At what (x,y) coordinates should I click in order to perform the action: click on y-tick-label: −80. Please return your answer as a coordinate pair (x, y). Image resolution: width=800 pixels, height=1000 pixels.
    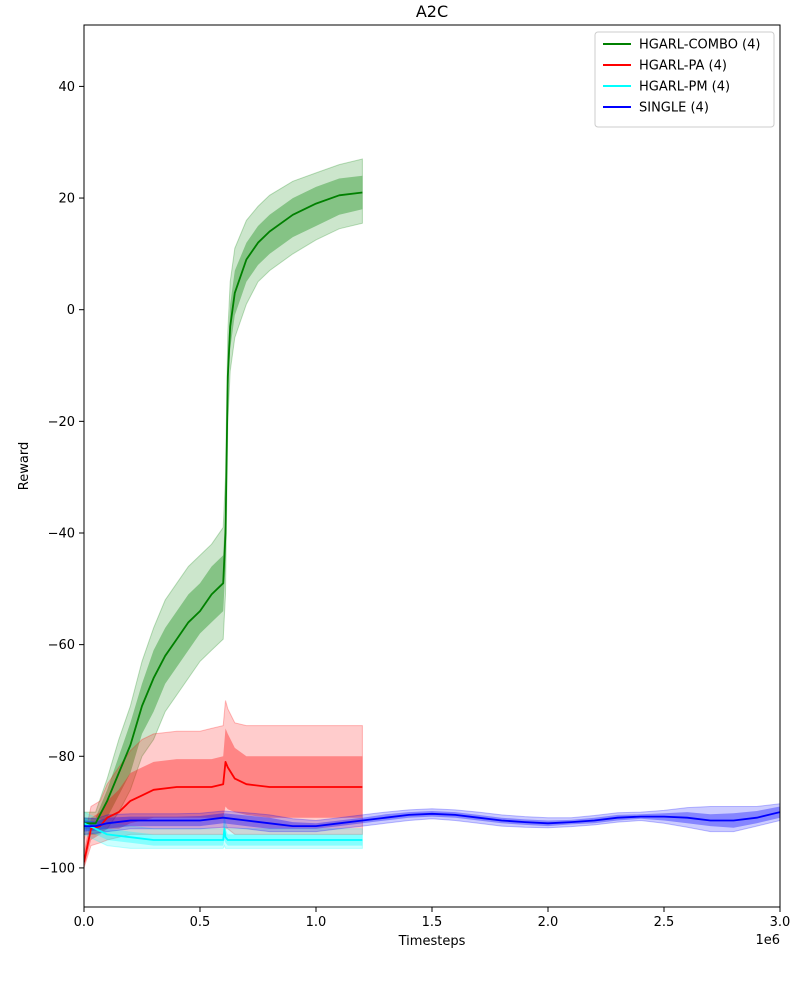
    Looking at the image, I should click on (61, 757).